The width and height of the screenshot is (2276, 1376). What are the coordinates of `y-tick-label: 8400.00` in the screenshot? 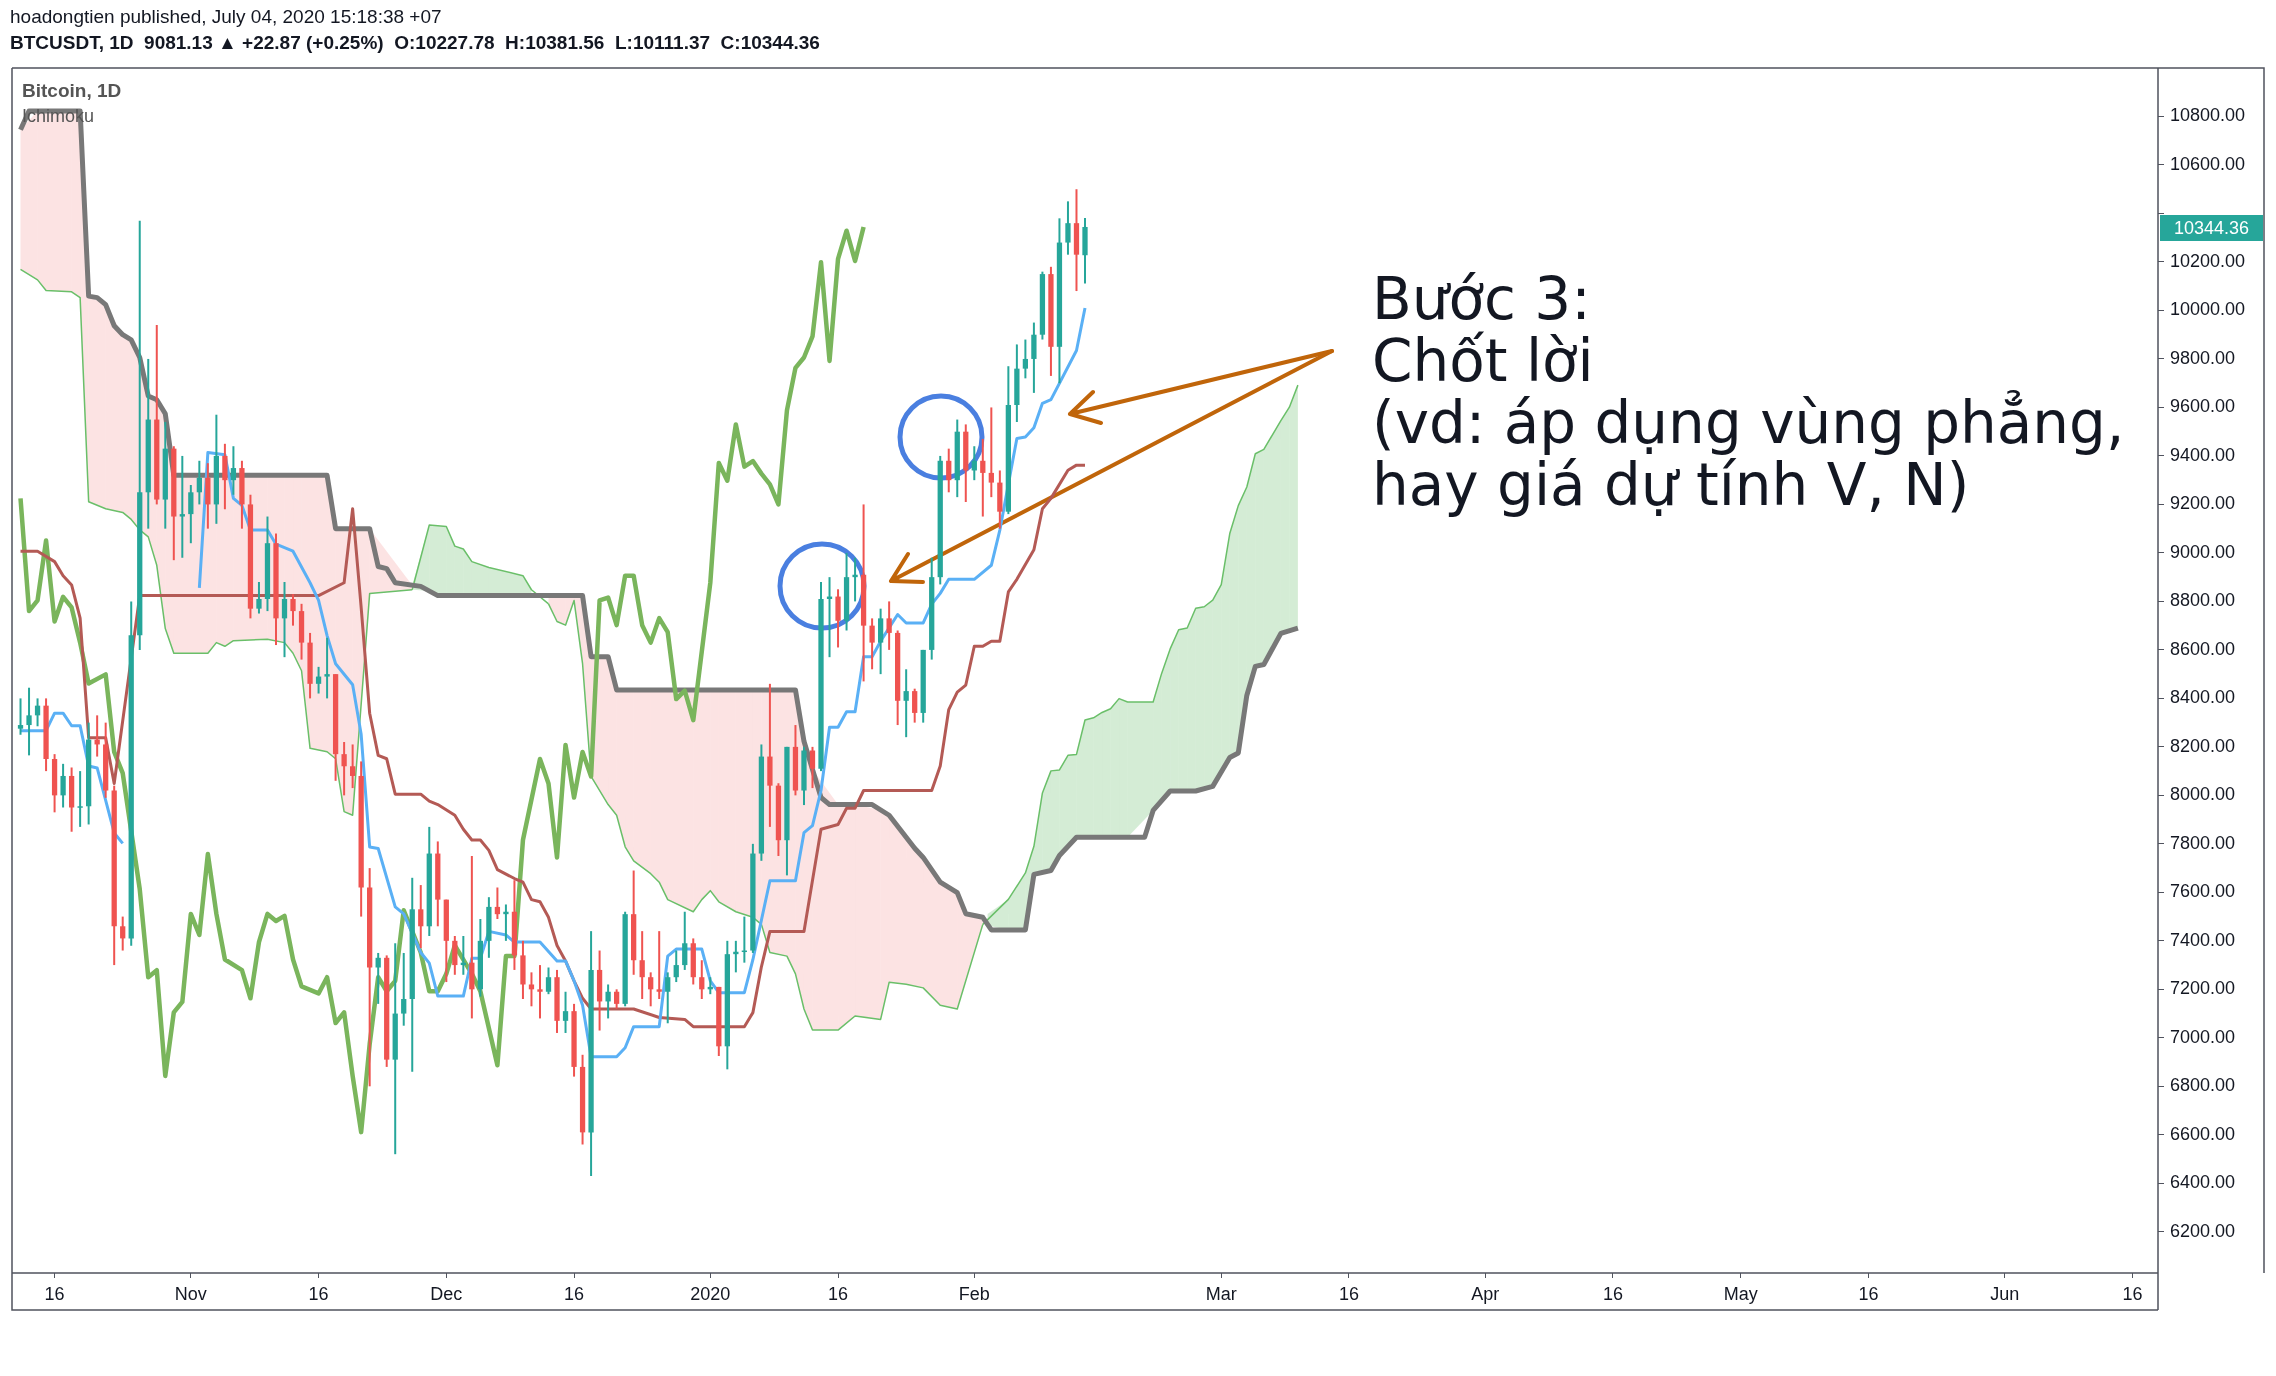 It's located at (2203, 697).